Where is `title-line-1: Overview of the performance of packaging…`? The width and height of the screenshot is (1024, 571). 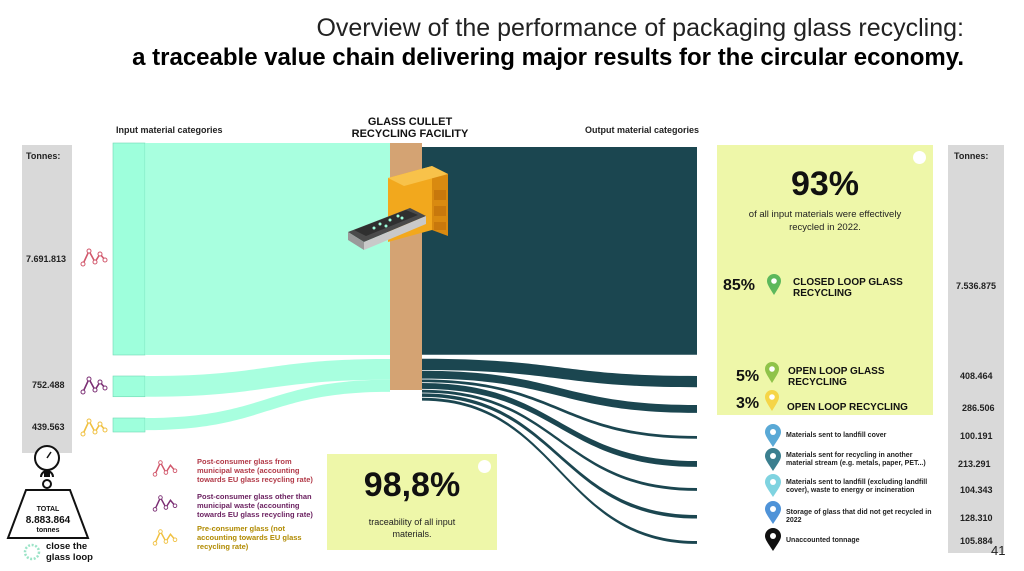
title-line-1: Overview of the performance of packaging… is located at coordinates (640, 28).